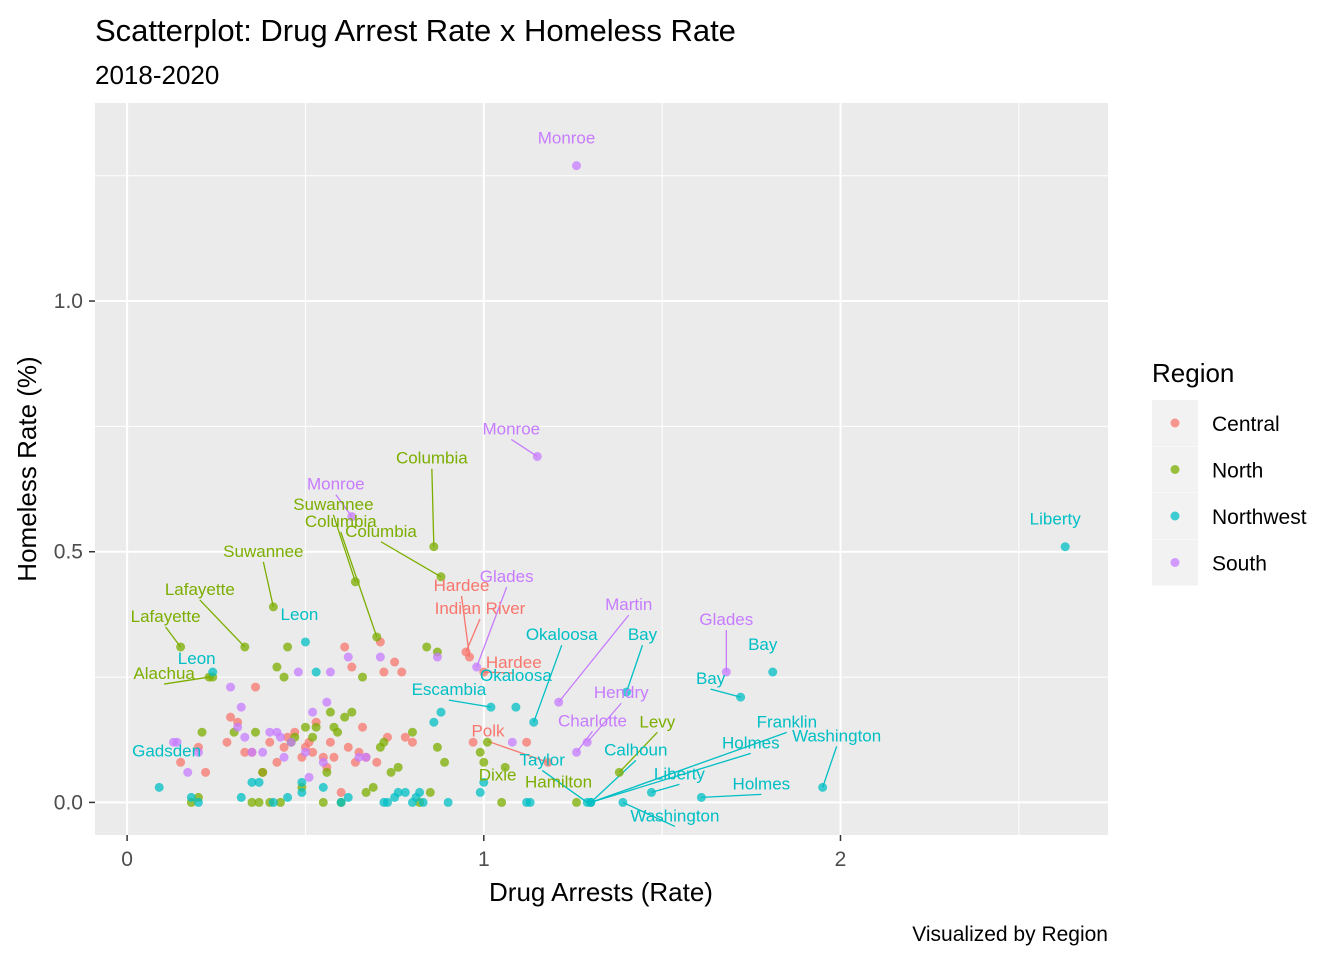  I want to click on legend-label: North, so click(1237, 471).